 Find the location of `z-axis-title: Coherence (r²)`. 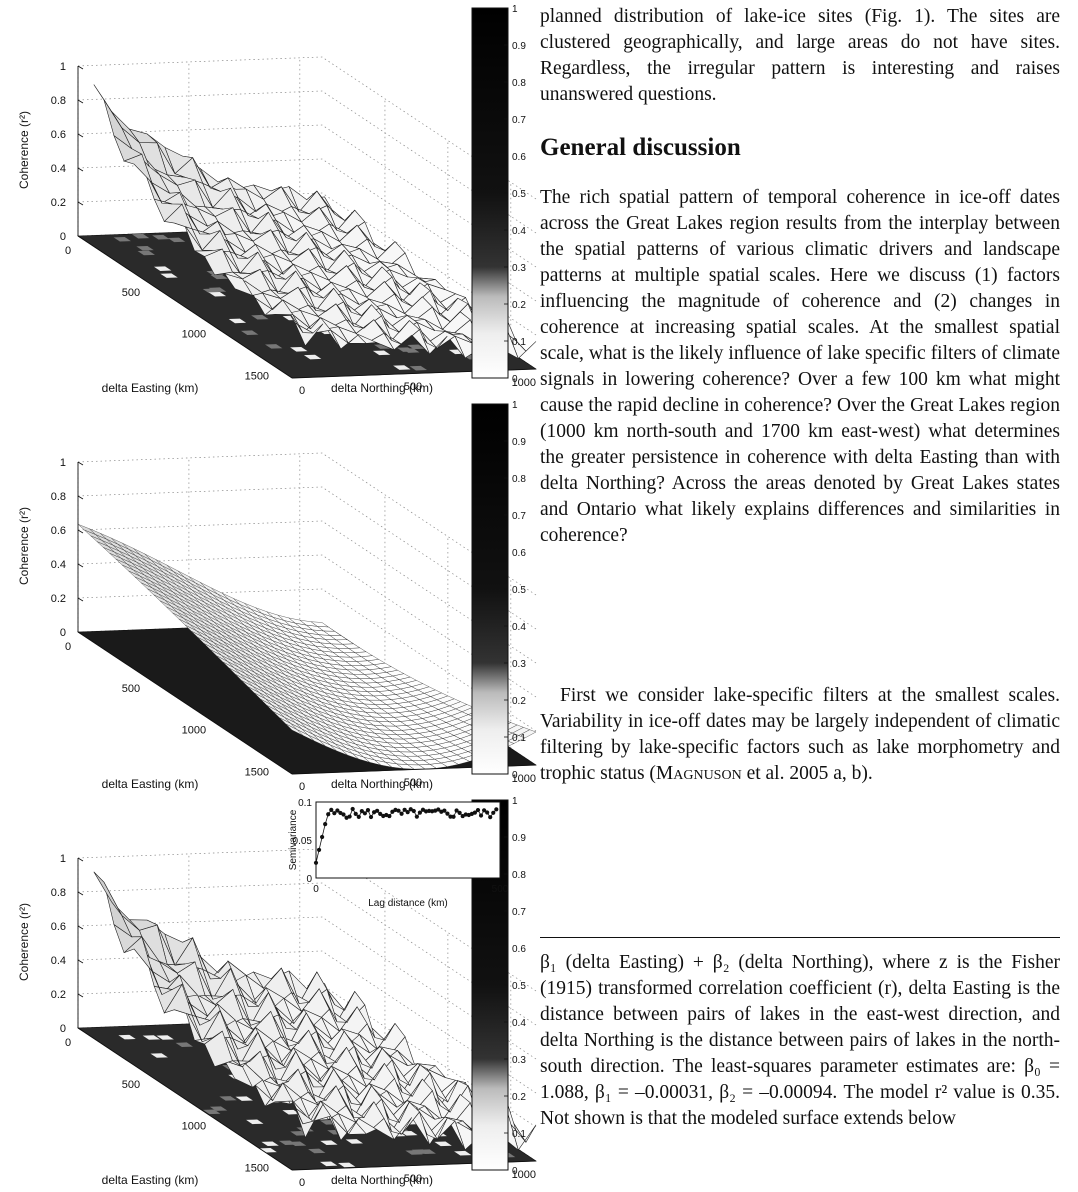

z-axis-title: Coherence (r²) is located at coordinates (24, 942).